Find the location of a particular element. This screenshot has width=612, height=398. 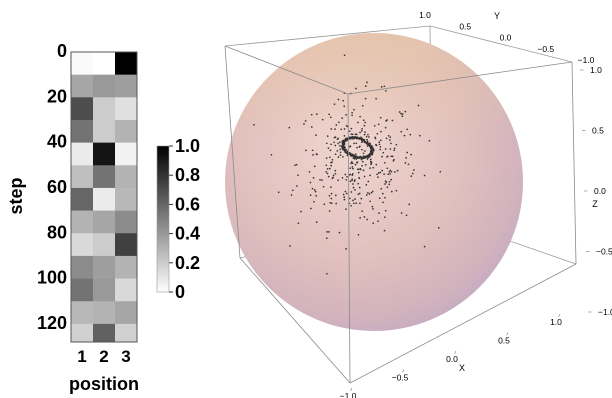

heatmap-y-tick: 120 is located at coordinates (52, 323).